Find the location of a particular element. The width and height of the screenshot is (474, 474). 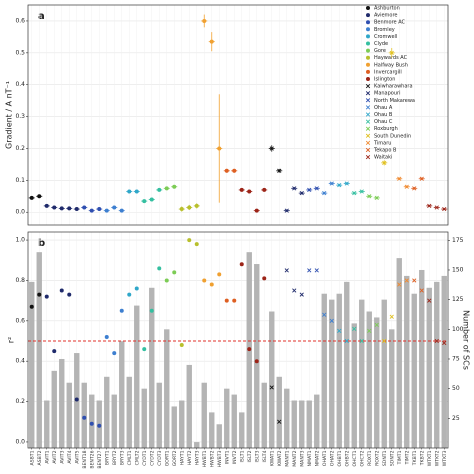

y2-axis-label: Number of SCs is located at coordinates (466, 340).